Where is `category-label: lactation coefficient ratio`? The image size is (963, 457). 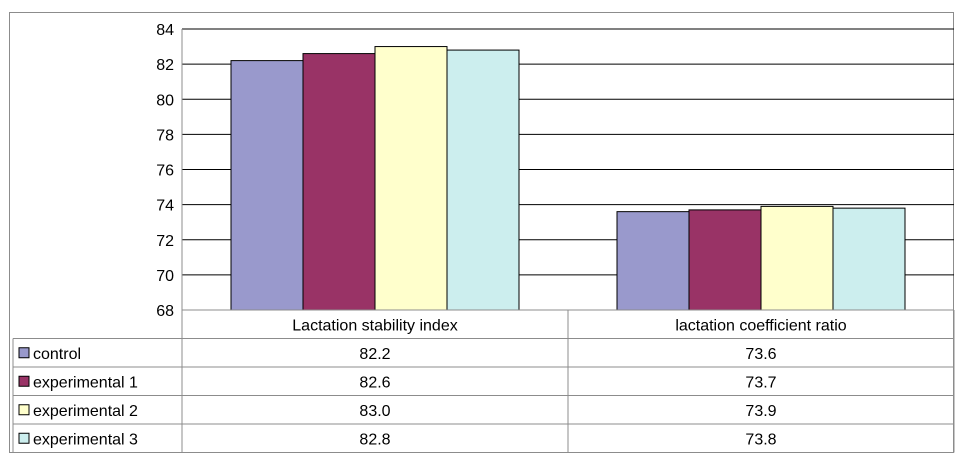
category-label: lactation coefficient ratio is located at coordinates (760, 325).